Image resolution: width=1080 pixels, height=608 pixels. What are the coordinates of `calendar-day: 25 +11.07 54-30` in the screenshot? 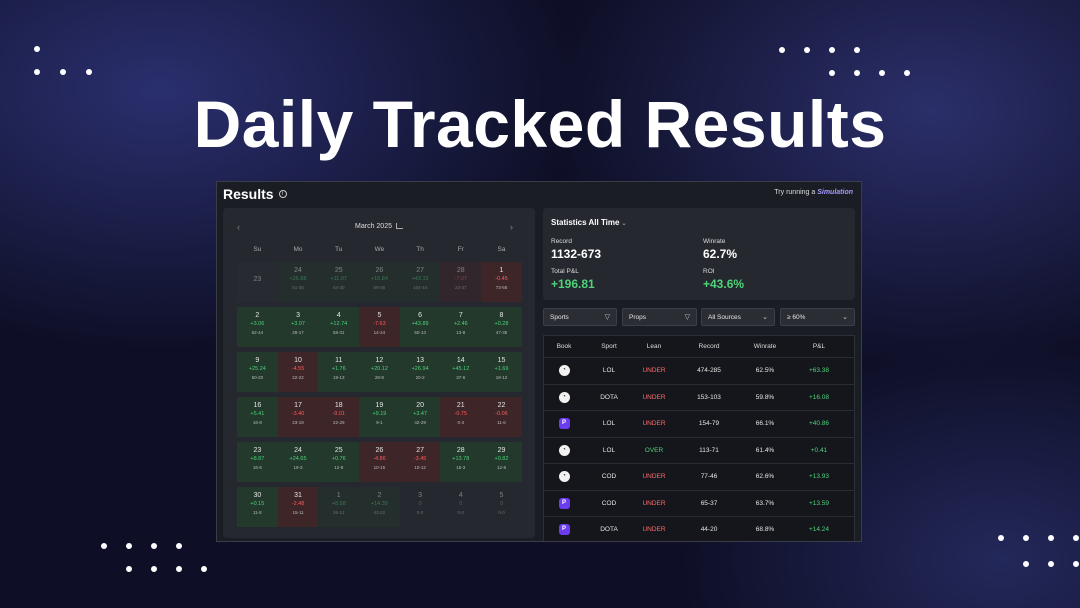 It's located at (339, 282).